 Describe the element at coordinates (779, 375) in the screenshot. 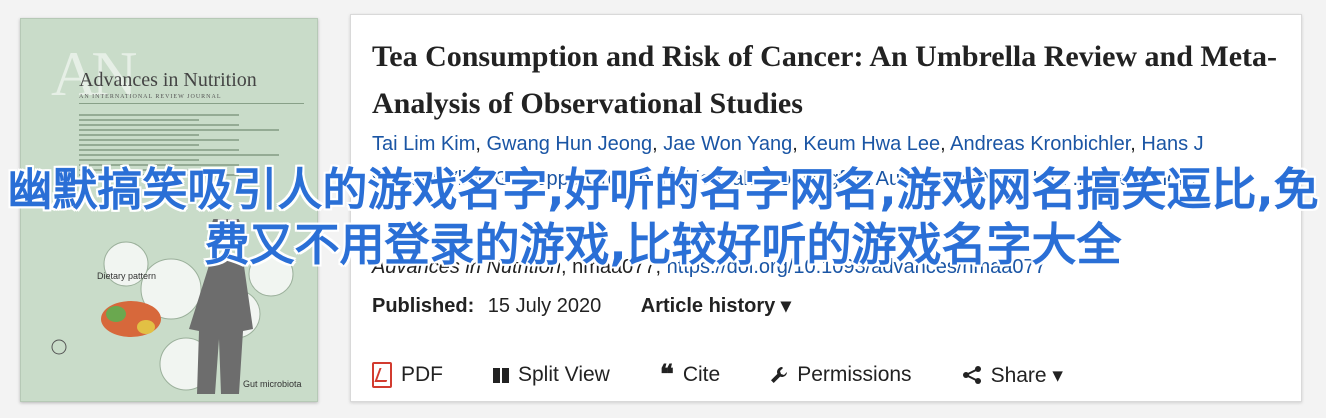

I see `wrench-icon` at that location.